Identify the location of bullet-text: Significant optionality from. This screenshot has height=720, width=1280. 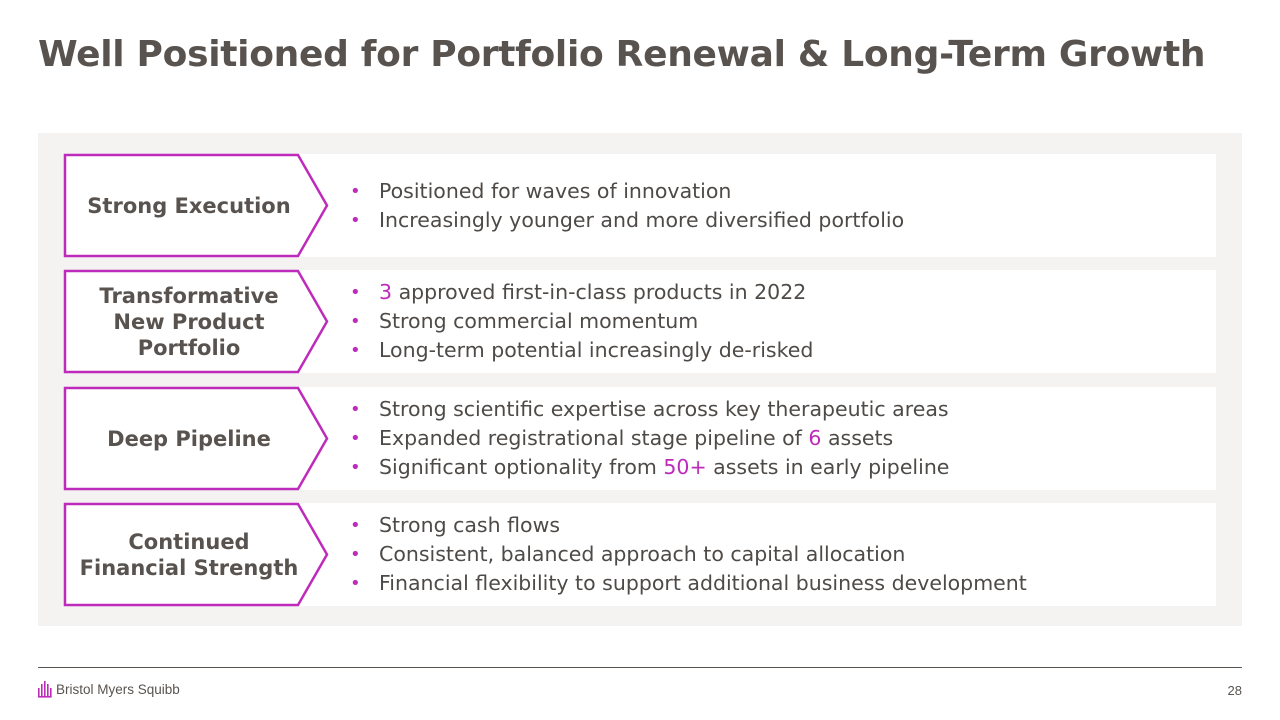
(521, 467).